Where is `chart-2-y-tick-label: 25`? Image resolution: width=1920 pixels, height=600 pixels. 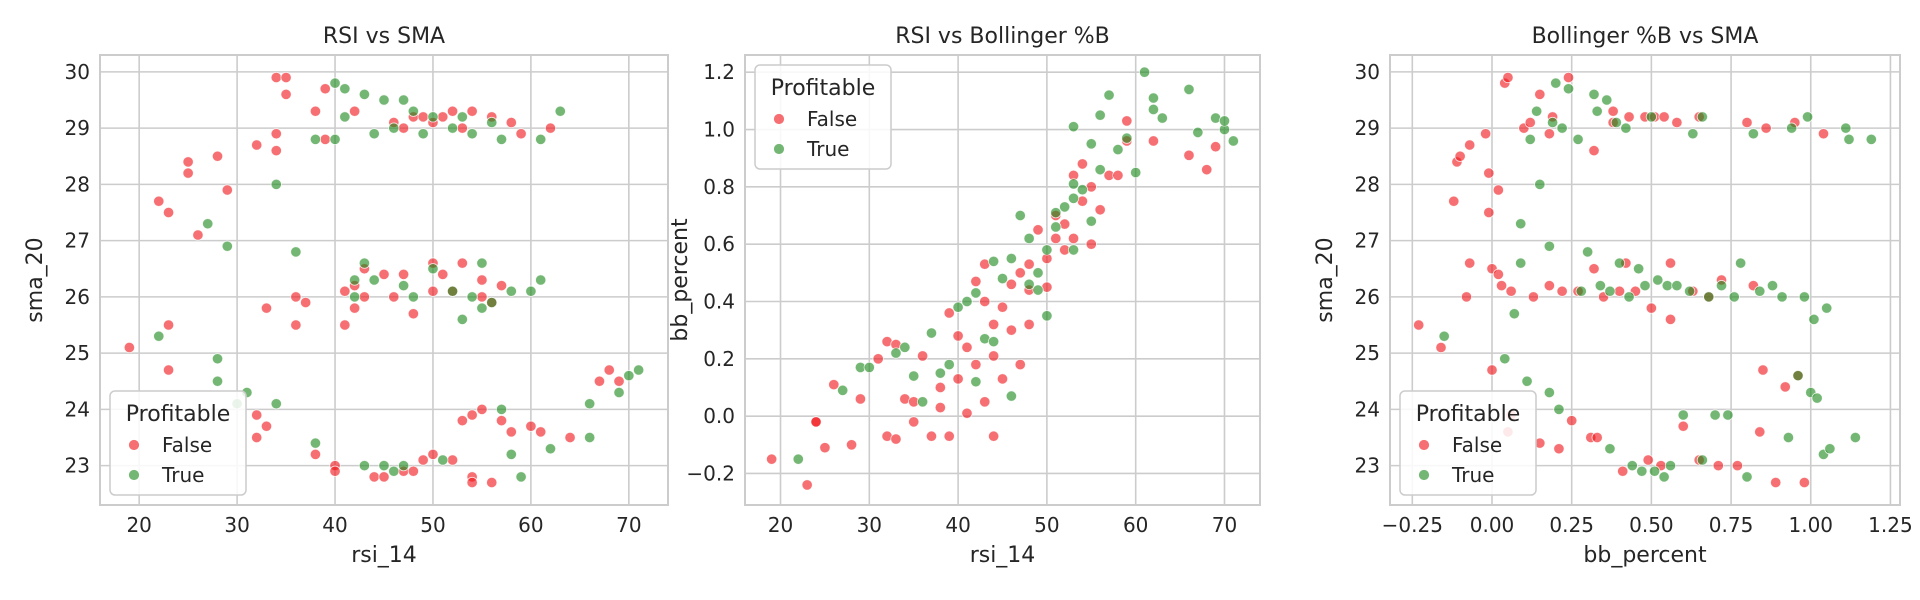 chart-2-y-tick-label: 25 is located at coordinates (1367, 353).